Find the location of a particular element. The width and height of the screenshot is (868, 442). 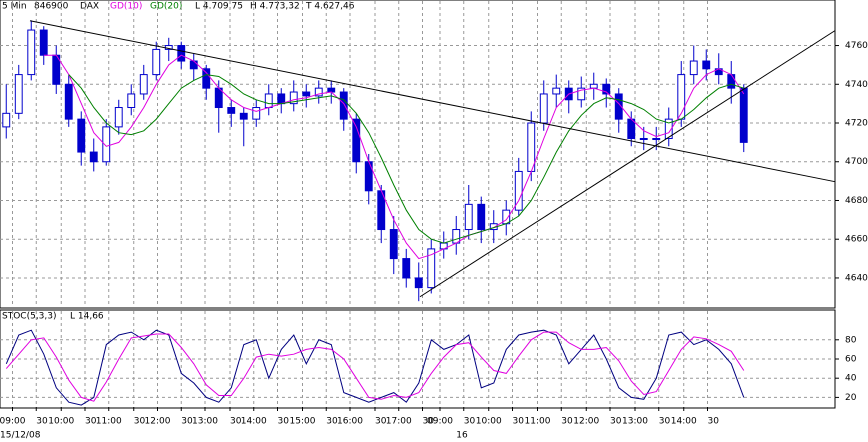

symbol: DAX is located at coordinates (89, 7).